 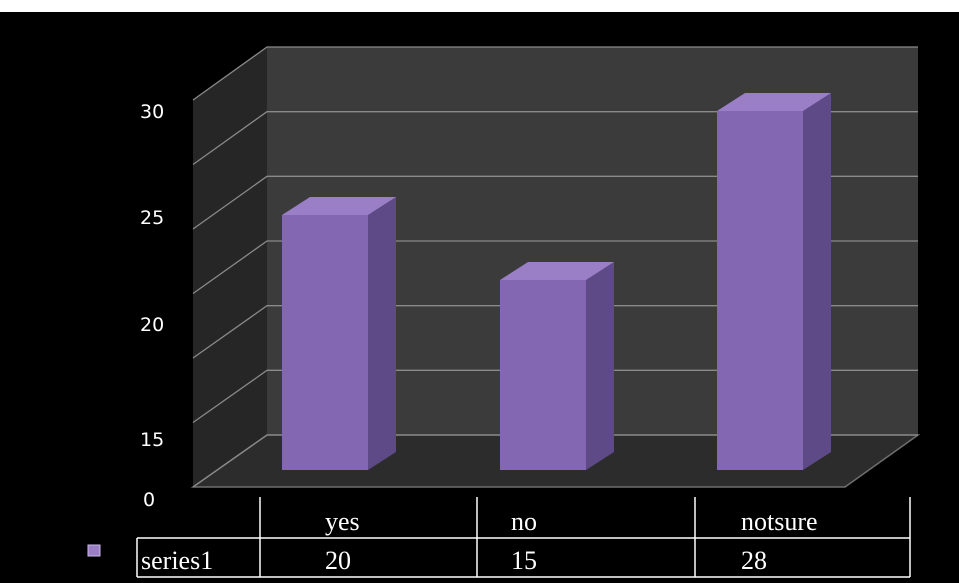 I want to click on y-tick-label: 20, so click(x=152, y=325).